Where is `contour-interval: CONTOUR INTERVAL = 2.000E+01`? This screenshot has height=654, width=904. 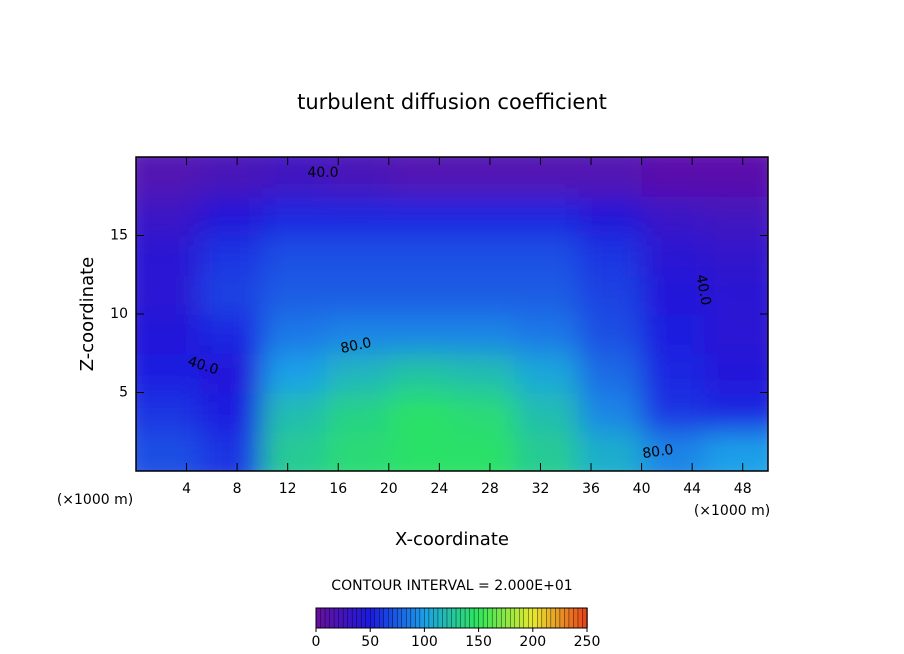
contour-interval: CONTOUR INTERVAL = 2.000E+01 is located at coordinates (451, 586).